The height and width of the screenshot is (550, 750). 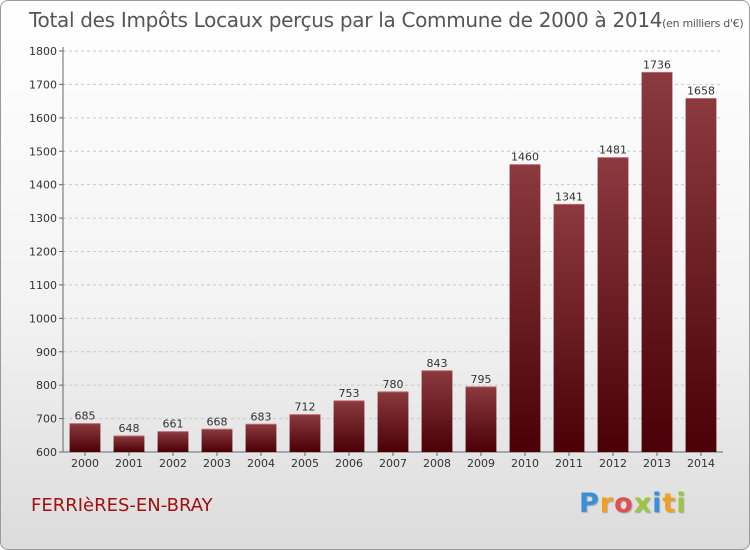 I want to click on x-tick-label: 2008, so click(x=437, y=463).